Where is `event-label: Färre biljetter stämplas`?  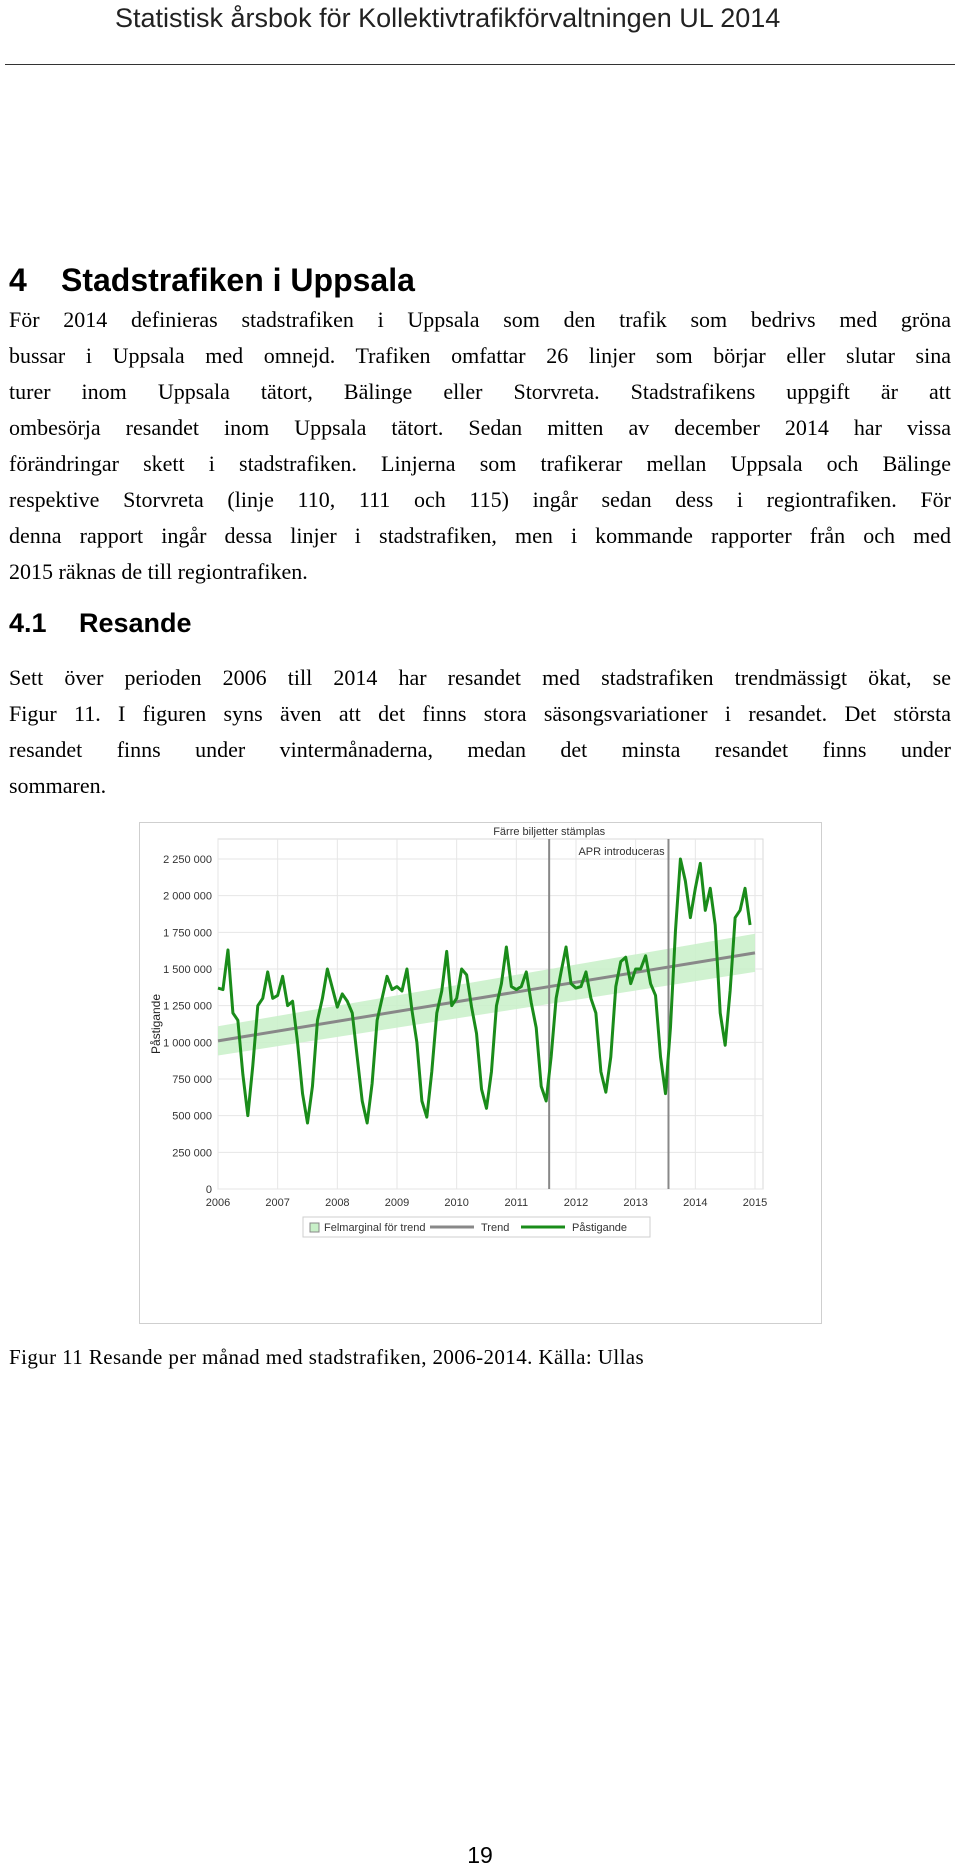 event-label: Färre biljetter stämplas is located at coordinates (549, 832).